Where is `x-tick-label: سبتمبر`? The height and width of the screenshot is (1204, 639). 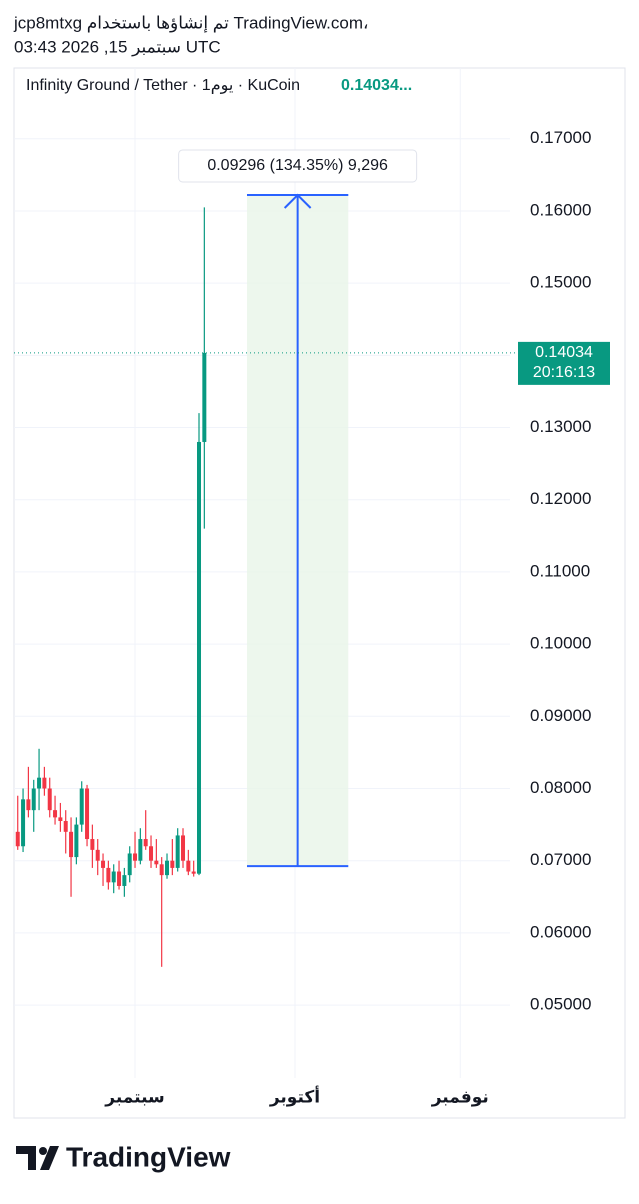
x-tick-label: سبتمبر is located at coordinates (134, 1097).